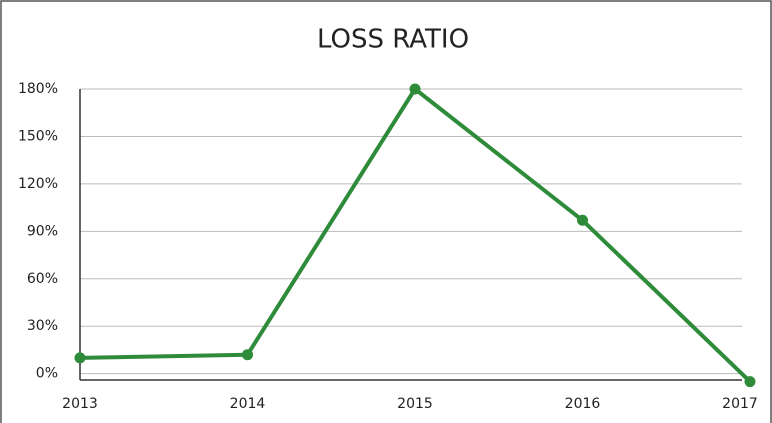 The width and height of the screenshot is (772, 423). What do you see at coordinates (47, 374) in the screenshot?
I see `y-tick-label: 0%` at bounding box center [47, 374].